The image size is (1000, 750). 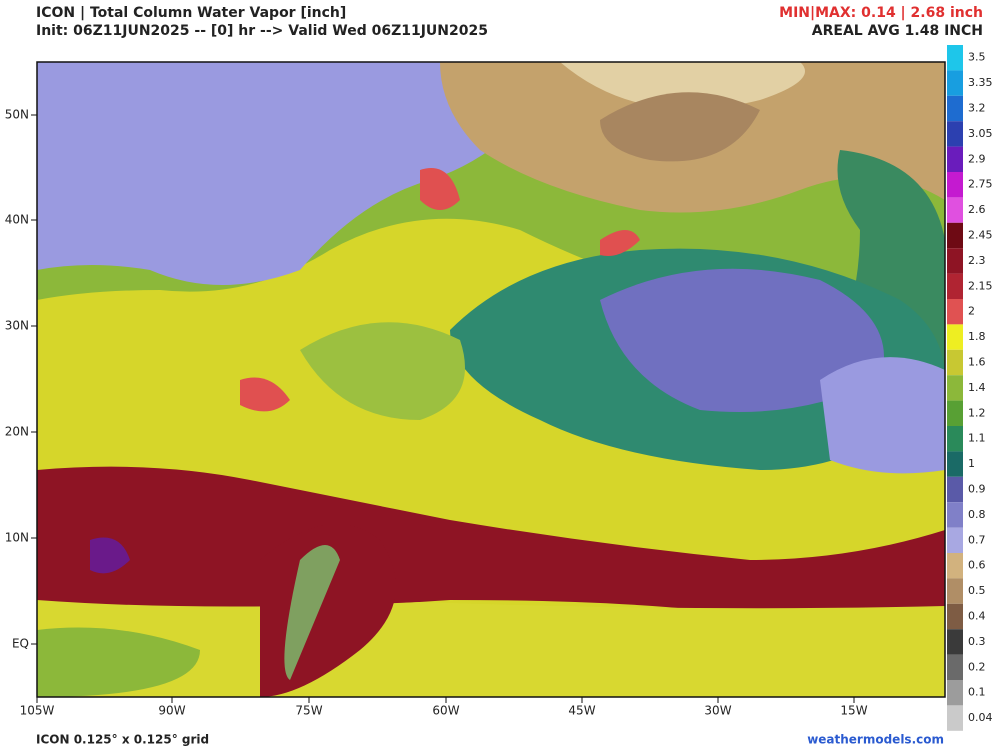 What do you see at coordinates (308, 711) in the screenshot?
I see `x-tick-label: 75W` at bounding box center [308, 711].